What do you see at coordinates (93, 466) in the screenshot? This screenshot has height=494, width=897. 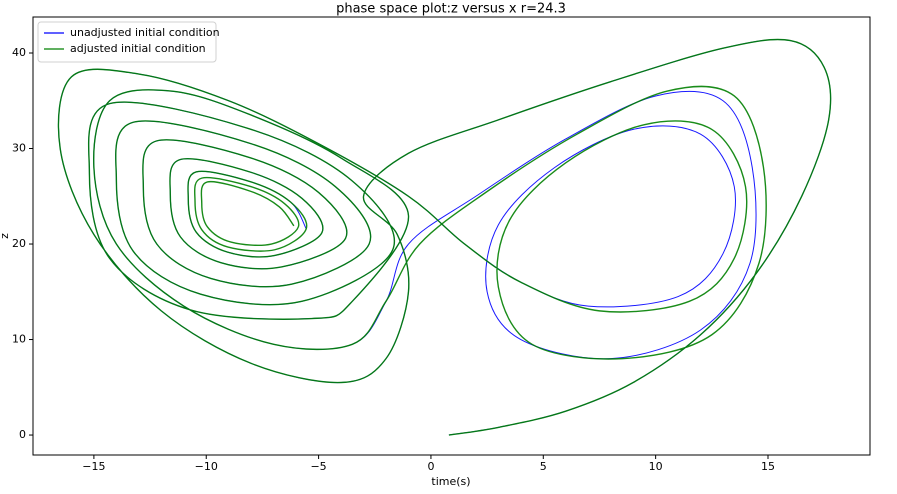 I see `x-tick-label: −15` at bounding box center [93, 466].